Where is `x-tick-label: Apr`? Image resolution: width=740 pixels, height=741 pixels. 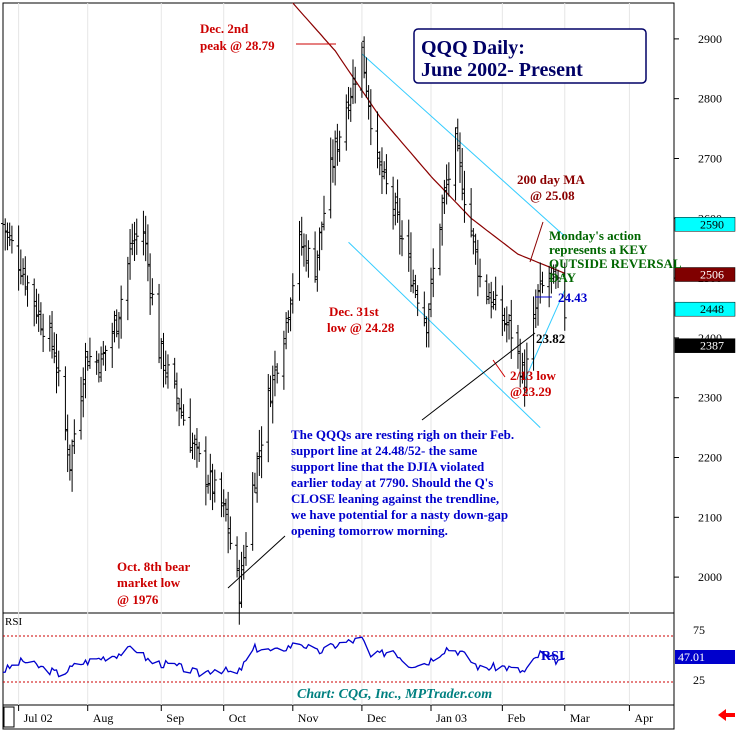 x-tick-label: Apr is located at coordinates (643, 718).